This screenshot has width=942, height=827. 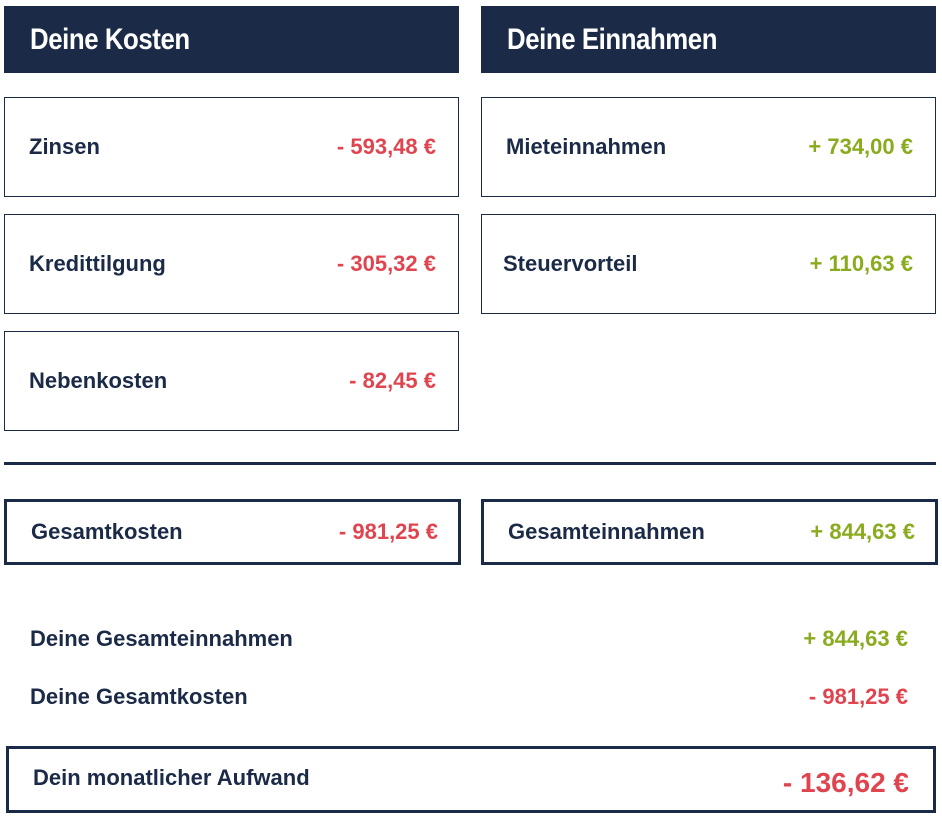 I want to click on summary-income-row: Deine Gesamteinnahmen + 844,63 €, so click(x=469, y=639).